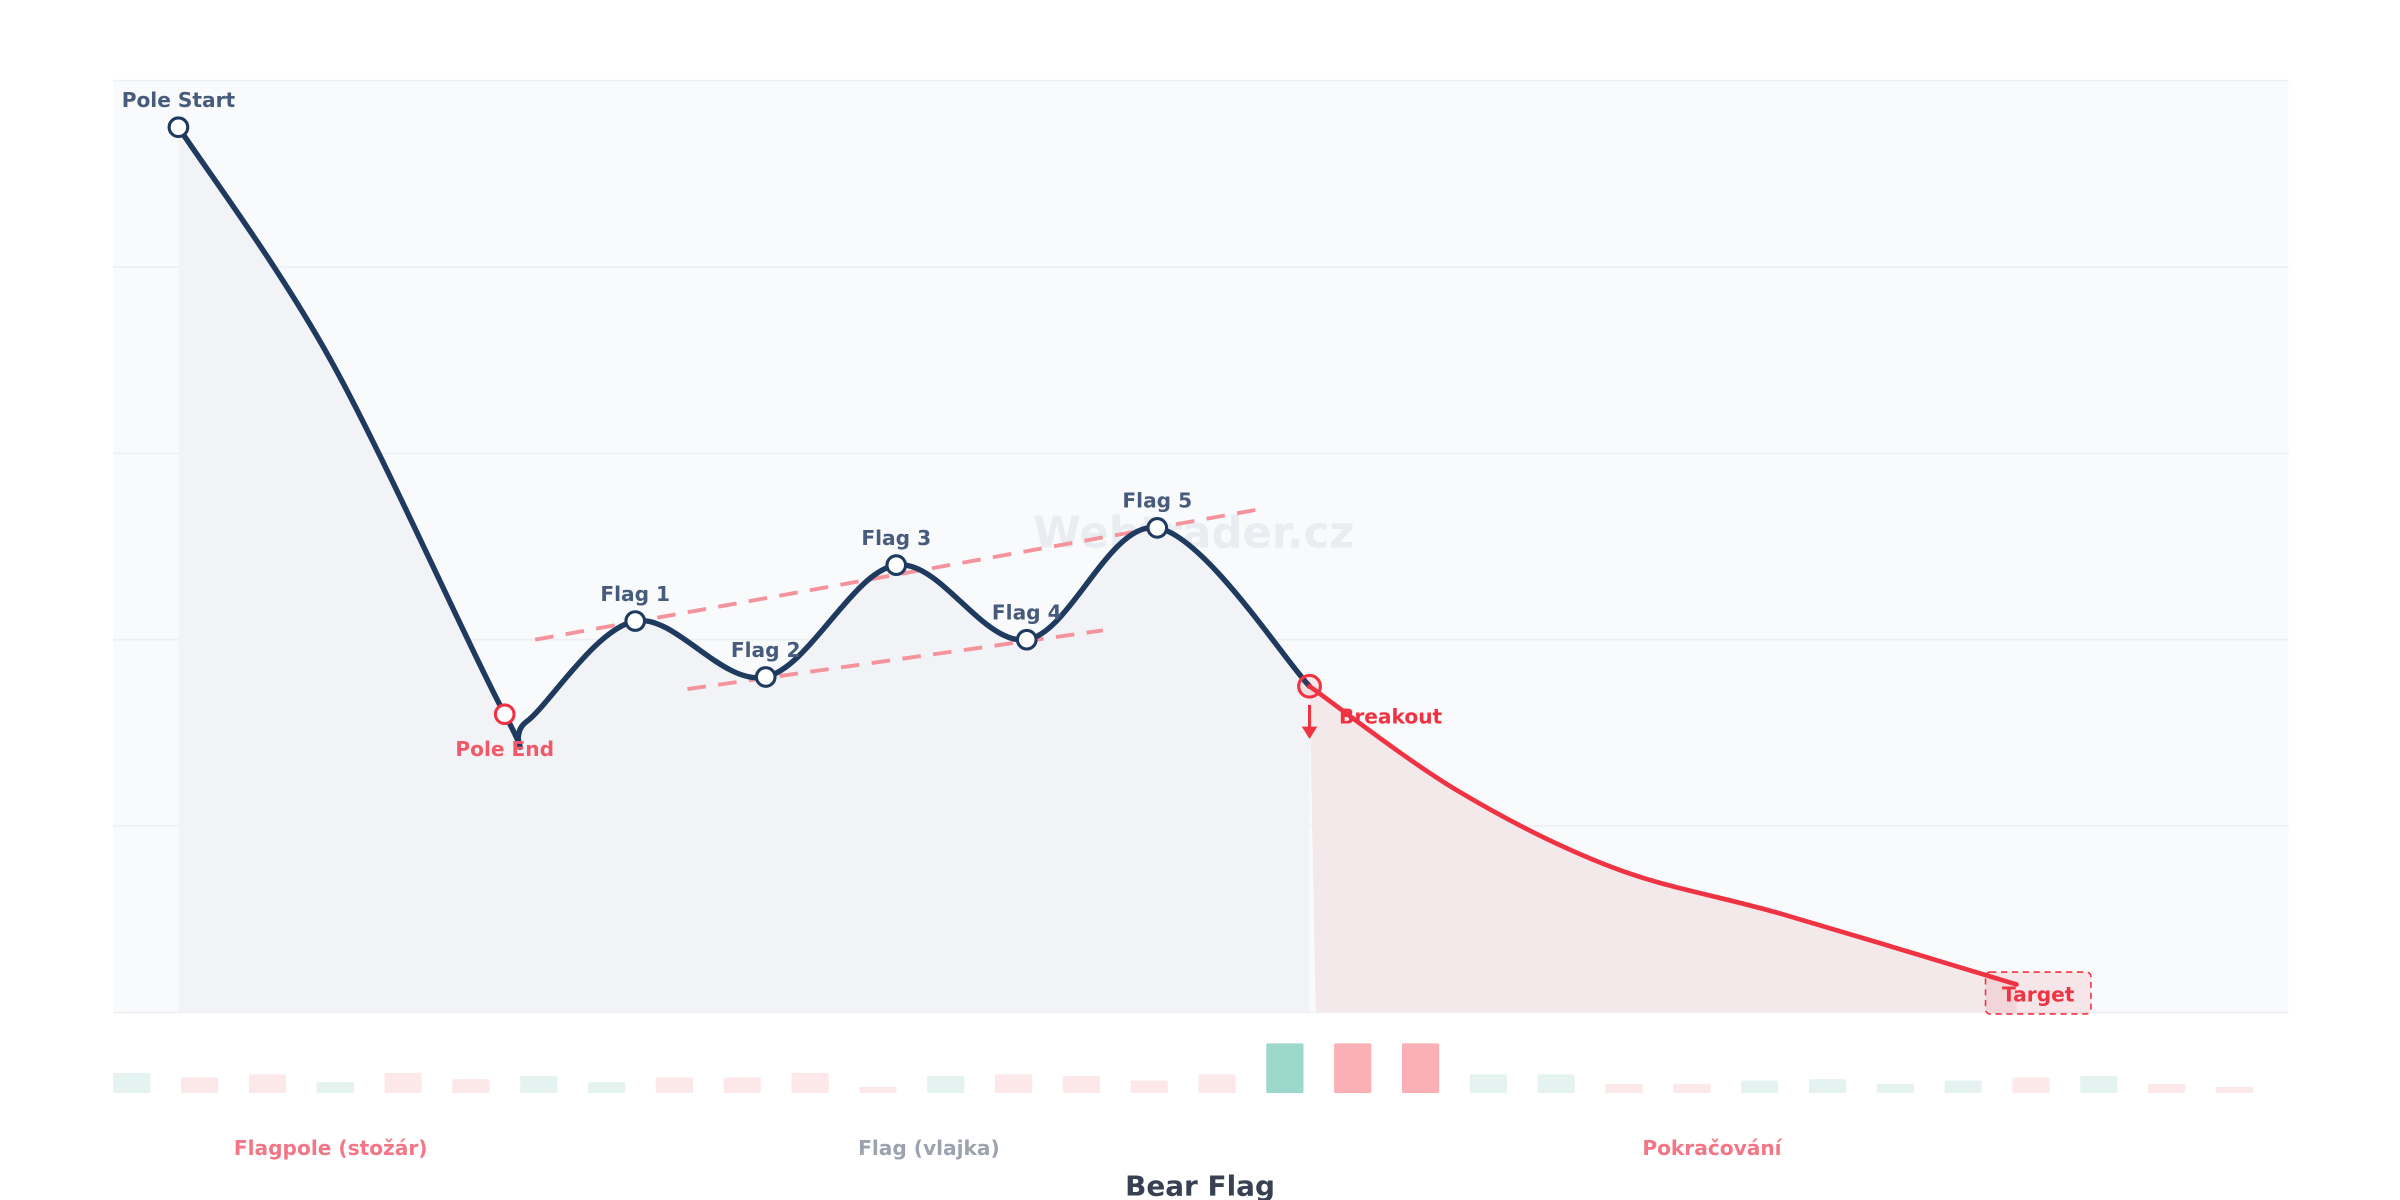  What do you see at coordinates (179, 100) in the screenshot?
I see `marker-label: Pole Start` at bounding box center [179, 100].